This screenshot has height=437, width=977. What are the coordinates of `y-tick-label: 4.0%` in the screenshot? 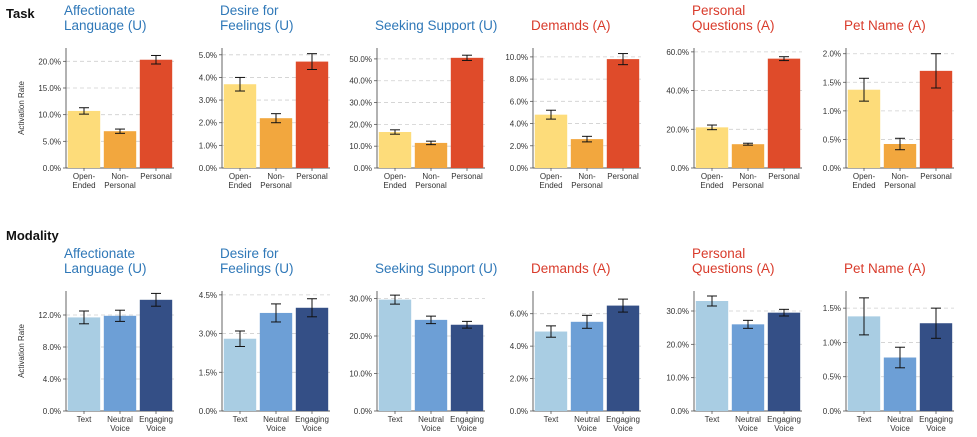 It's located at (208, 77).